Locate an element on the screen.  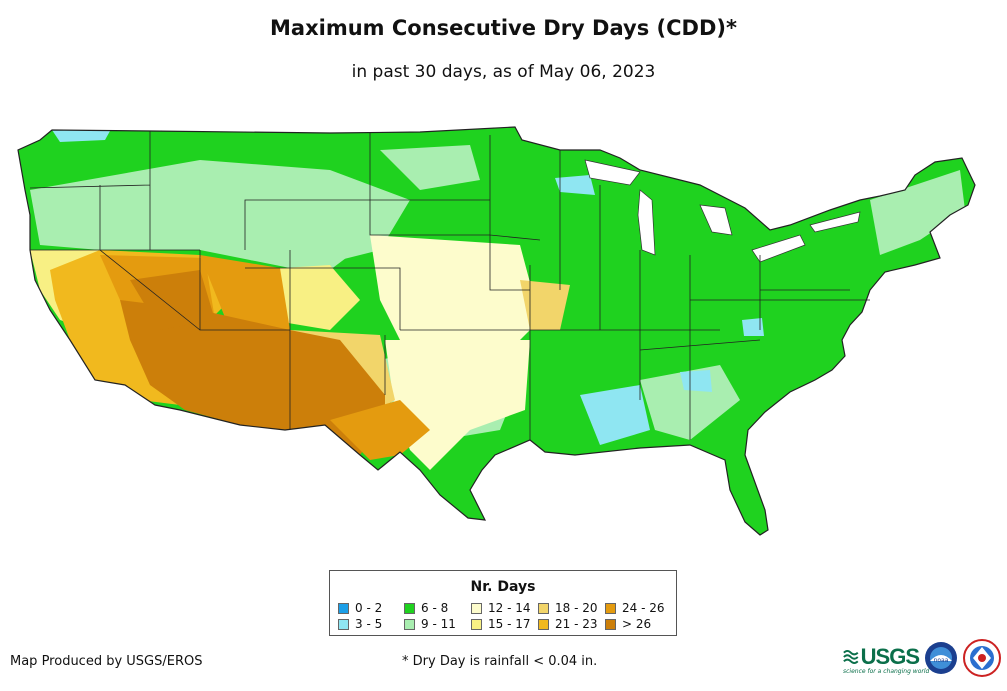
legend-label: 21 - 23 is located at coordinates (576, 624).